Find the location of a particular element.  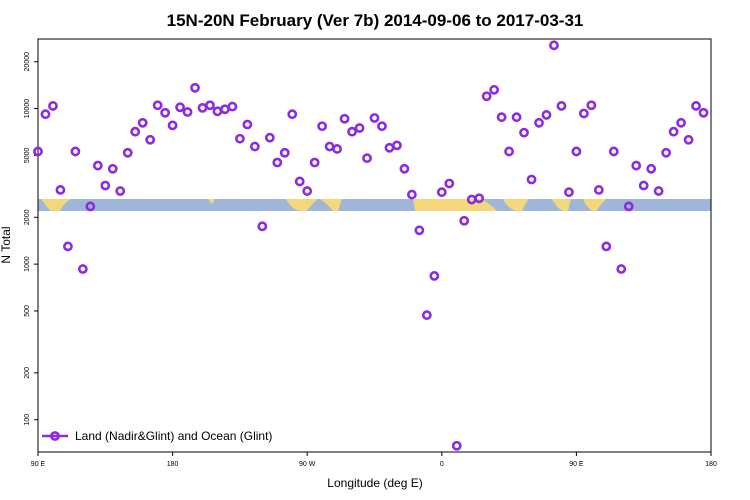

x-axis-label: Longitude (deg E) is located at coordinates (374, 483).